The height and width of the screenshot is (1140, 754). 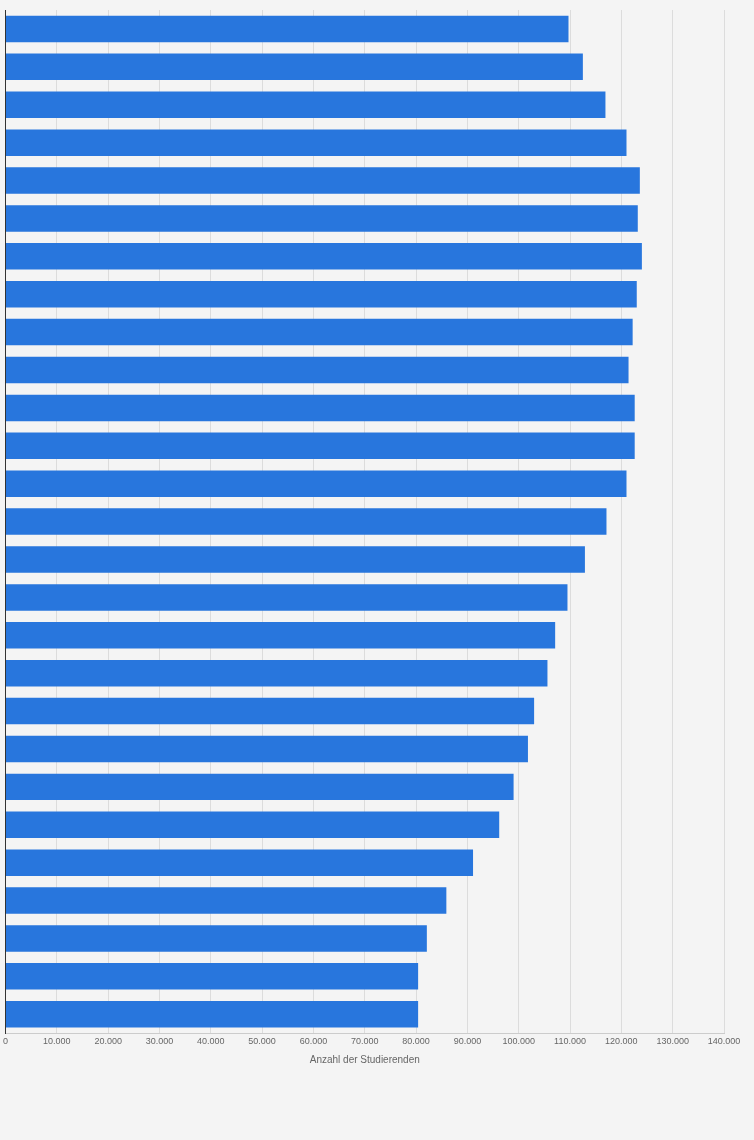 I want to click on x-tick-label: 70.000, so click(x=364, y=1041).